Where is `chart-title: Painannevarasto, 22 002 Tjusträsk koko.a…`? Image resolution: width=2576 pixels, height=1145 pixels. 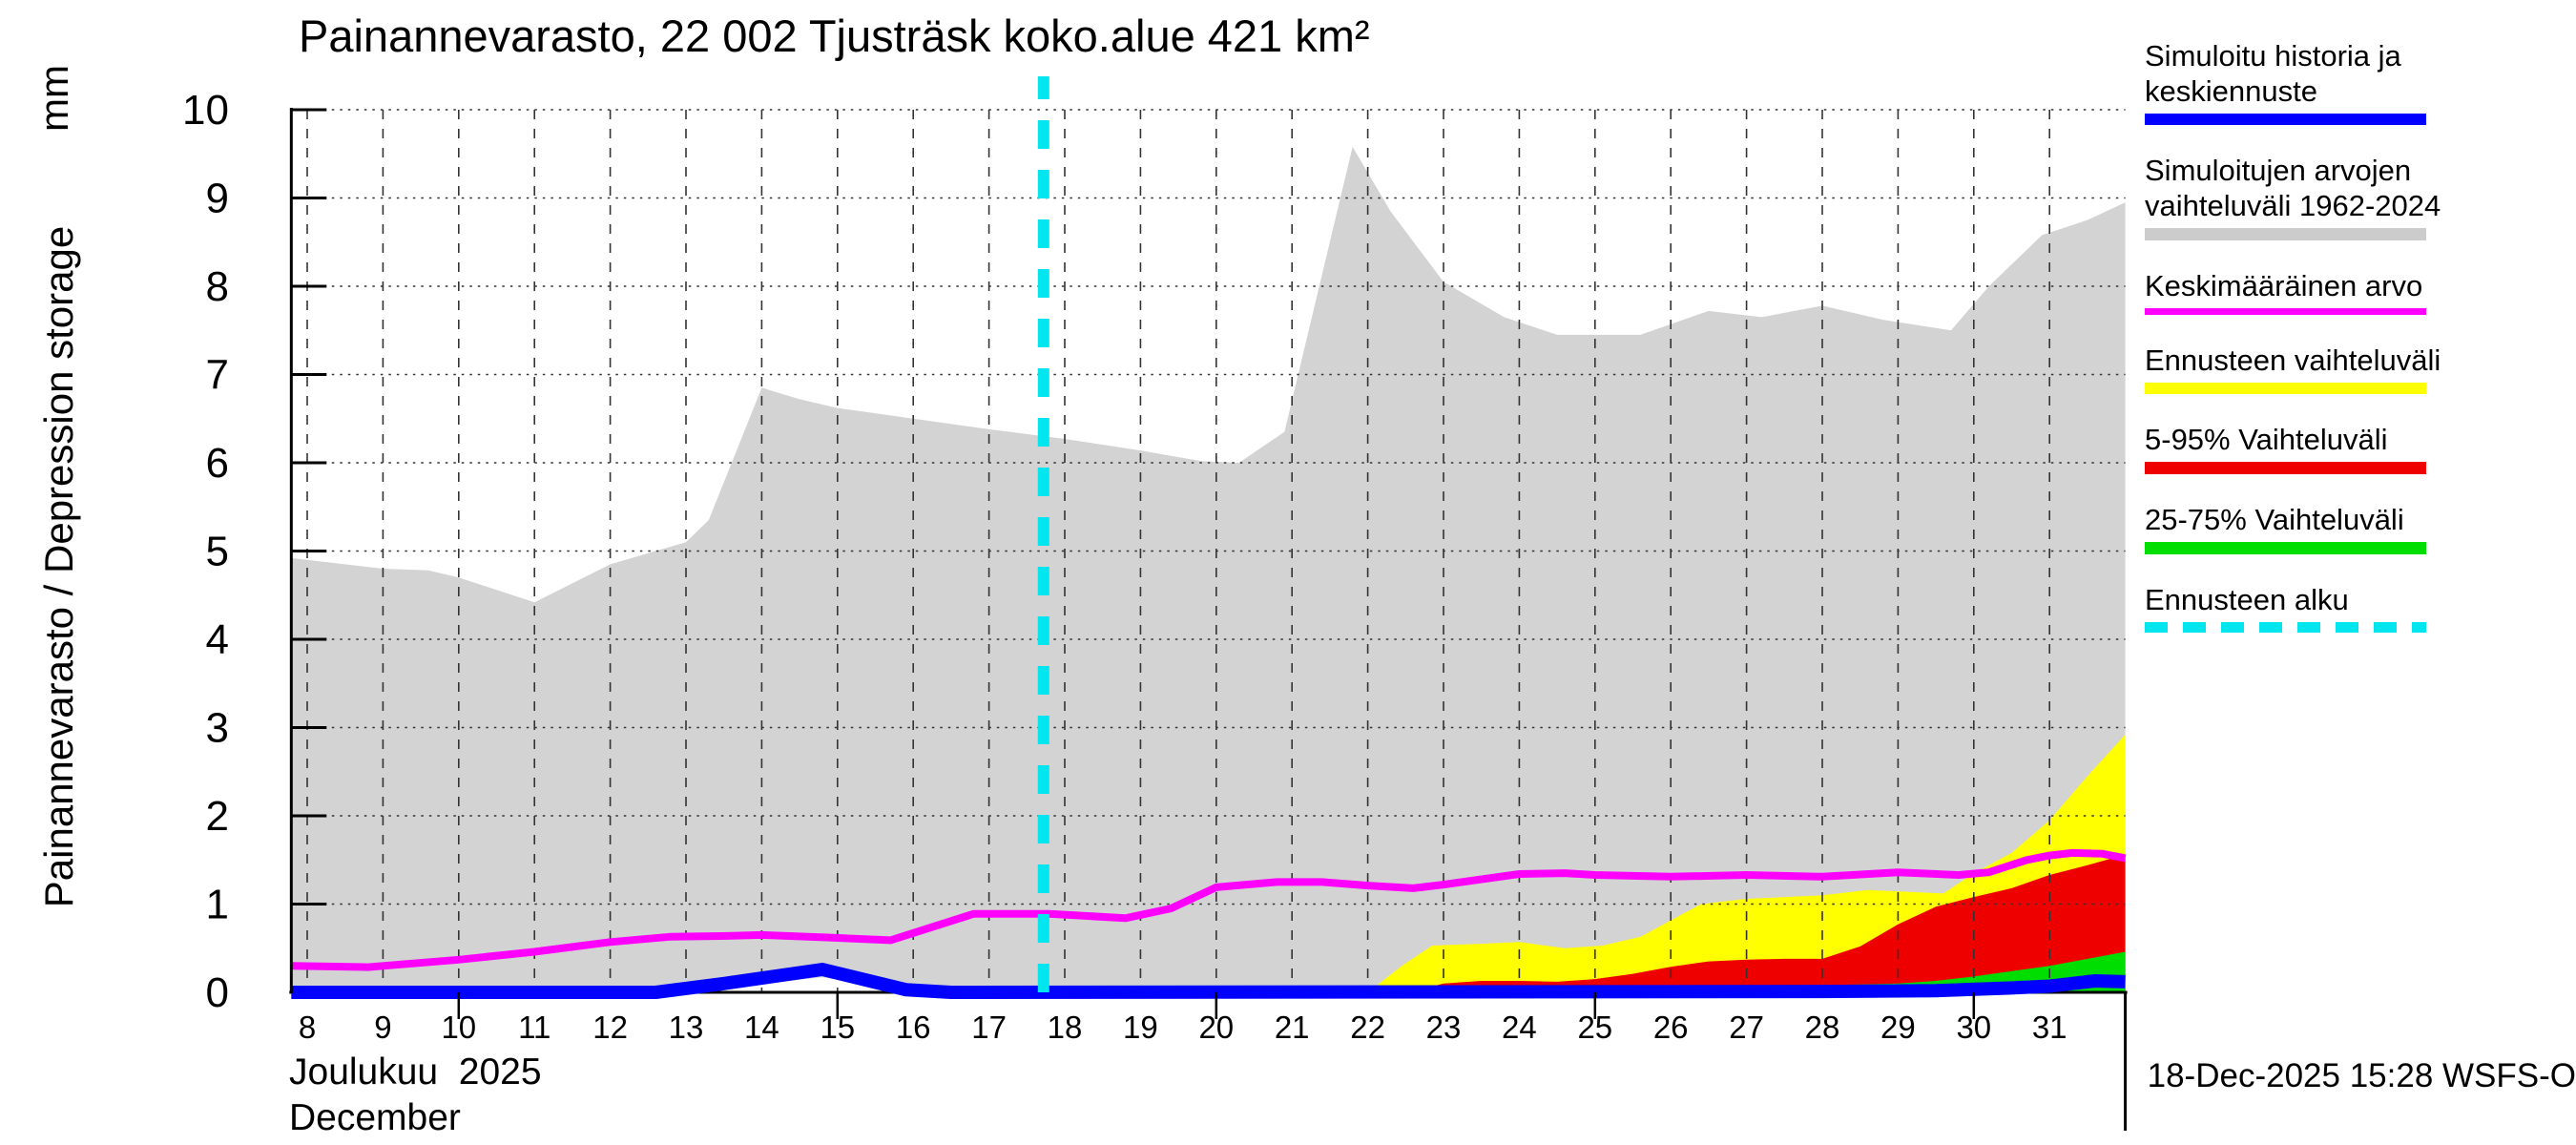
chart-title: Painannevarasto, 22 002 Tjusträsk koko.a… is located at coordinates (834, 35).